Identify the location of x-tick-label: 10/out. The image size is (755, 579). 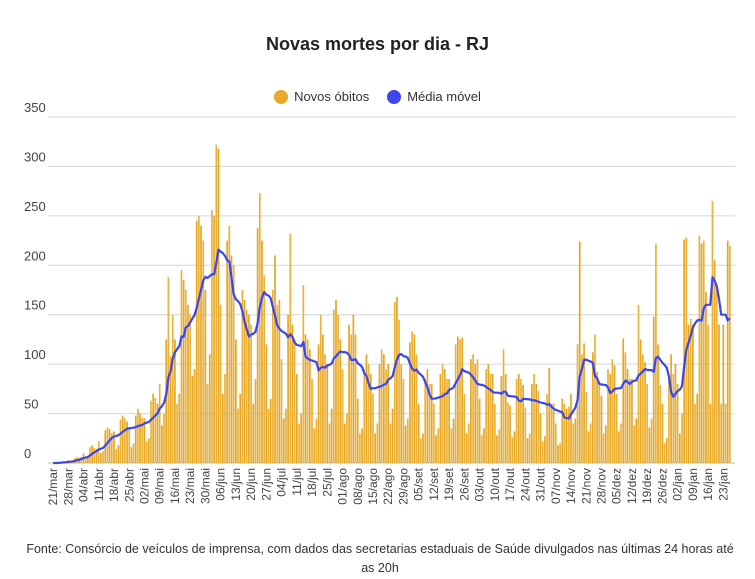
(495, 484).